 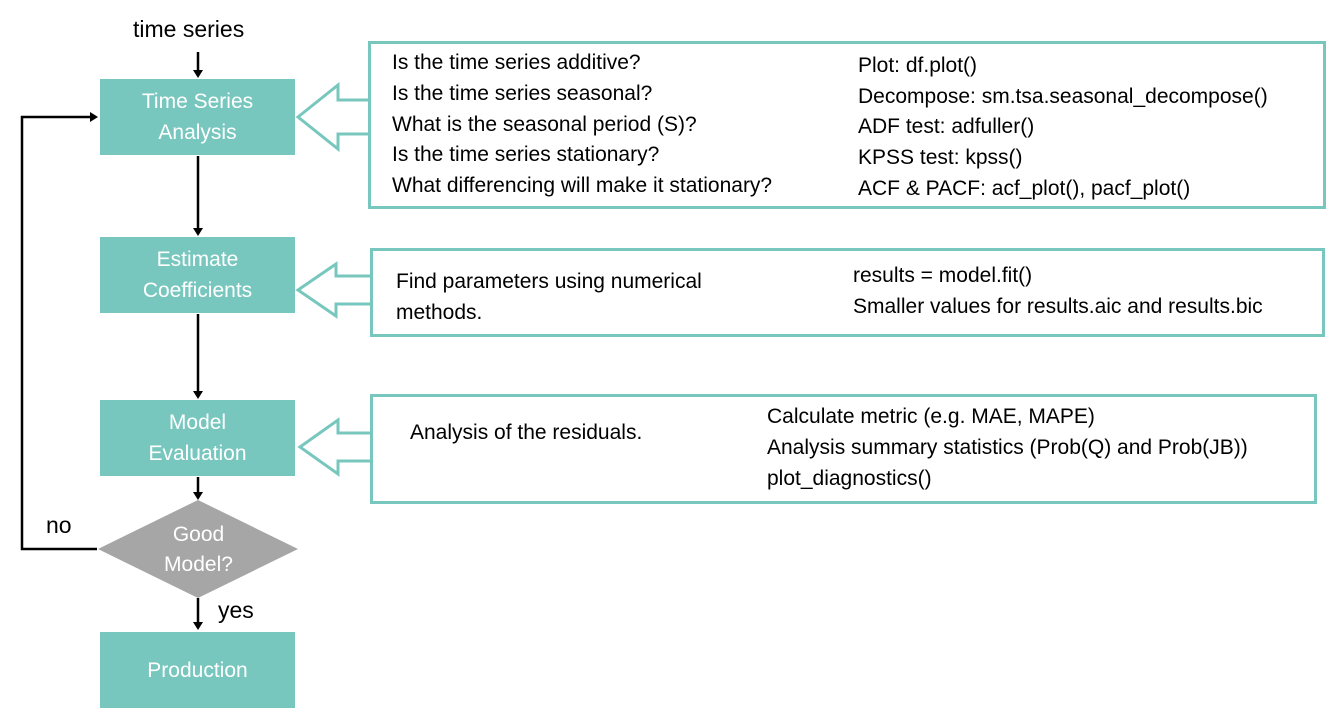 What do you see at coordinates (549, 281) in the screenshot?
I see `estimate-description: Find parameters using numerical` at bounding box center [549, 281].